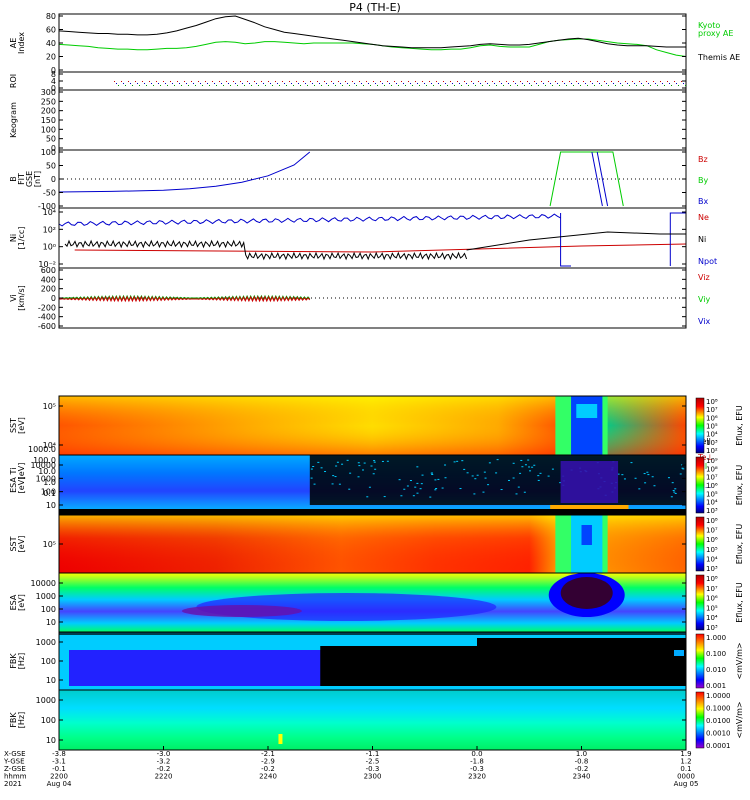  I want to click on vi-legend-0: Viz, so click(704, 277).